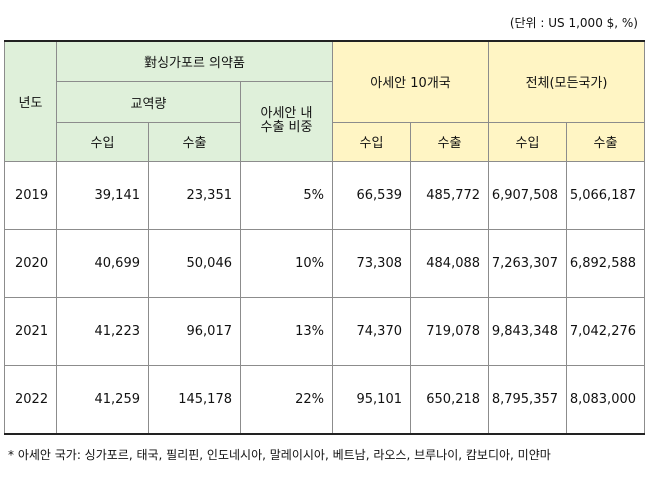 The height and width of the screenshot is (482, 656). What do you see at coordinates (194, 61) in the screenshot?
I see `header-singapore-group: 對싱가포르 의약품` at bounding box center [194, 61].